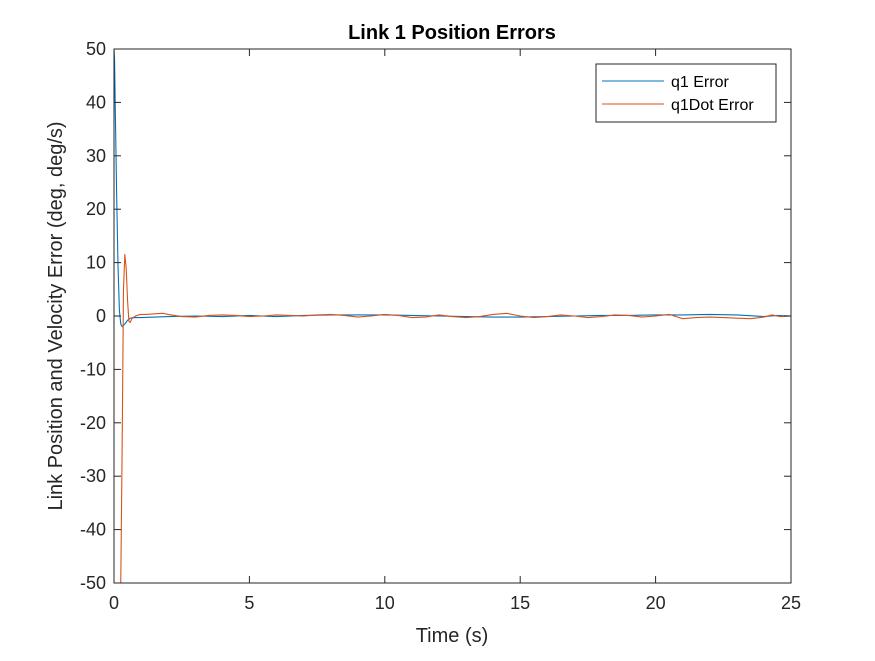  I want to click on y-tick-label: -30, so click(93, 476).